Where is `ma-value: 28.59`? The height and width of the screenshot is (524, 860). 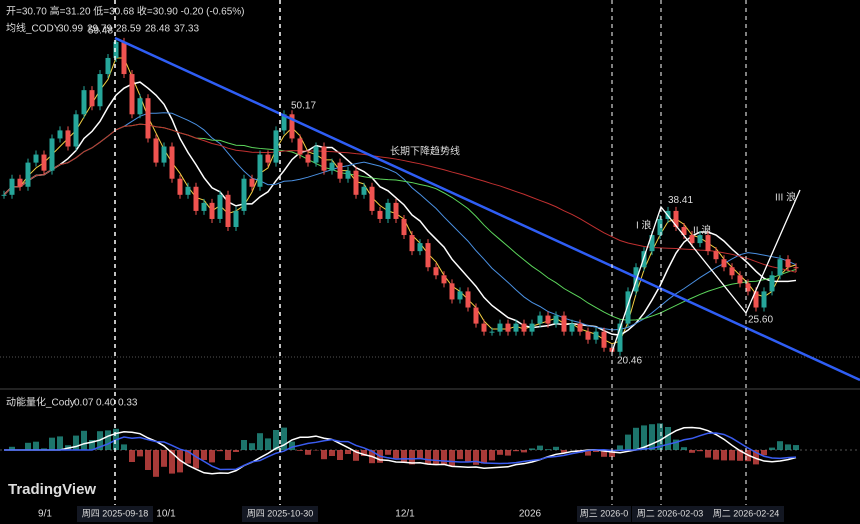 ma-value: 28.59 is located at coordinates (128, 29).